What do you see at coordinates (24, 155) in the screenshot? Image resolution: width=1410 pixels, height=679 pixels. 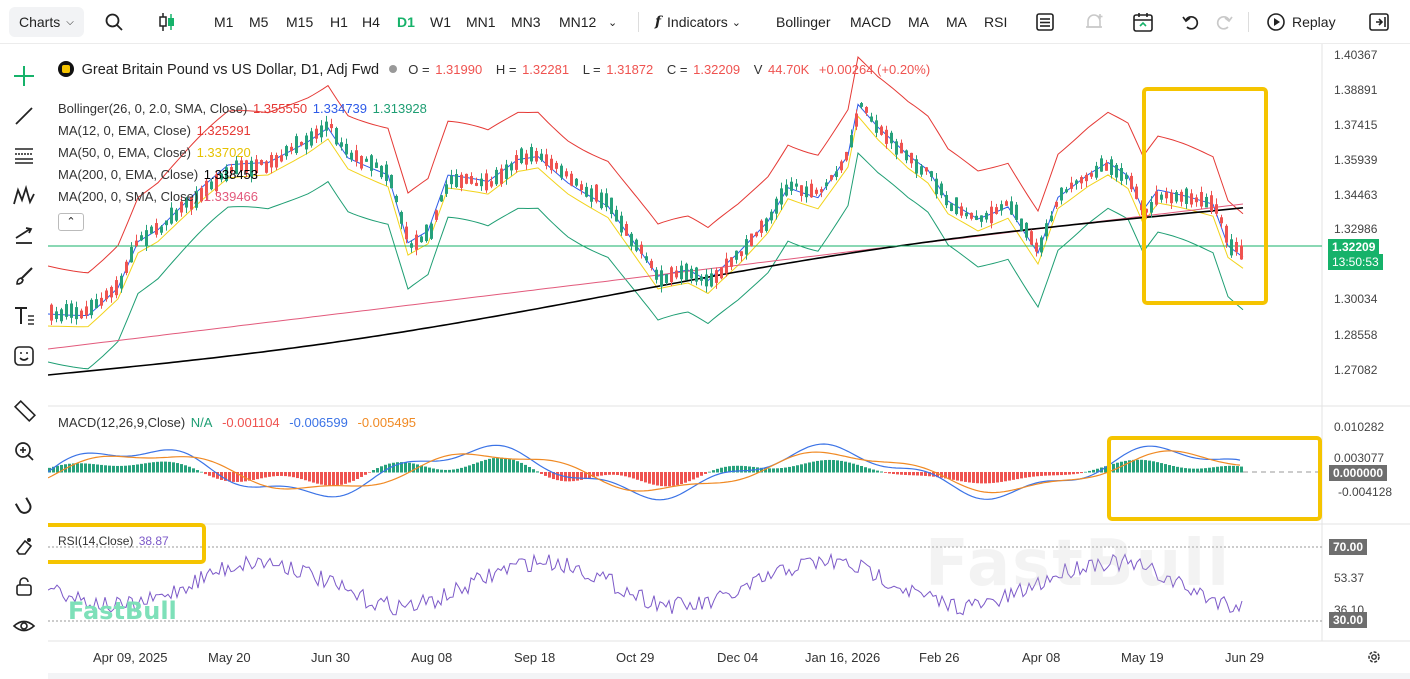 I see `horizontal-lines-icon` at bounding box center [24, 155].